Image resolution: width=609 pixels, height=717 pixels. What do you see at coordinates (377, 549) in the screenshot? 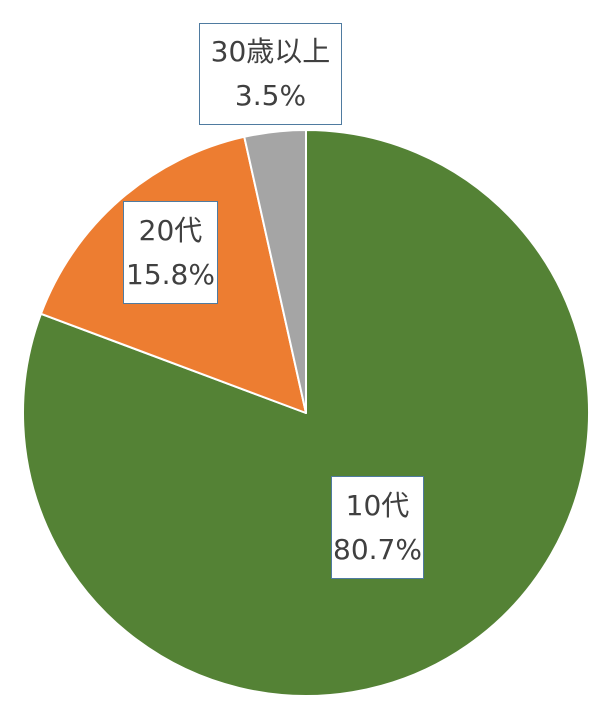
I see `slice-label-10s-percent: 80.7%` at bounding box center [377, 549].